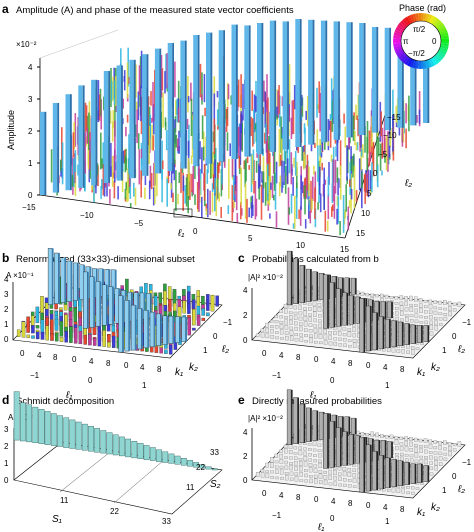 The image size is (474, 532). I want to click on c-bars-peak-bar-front, so click(321, 286).